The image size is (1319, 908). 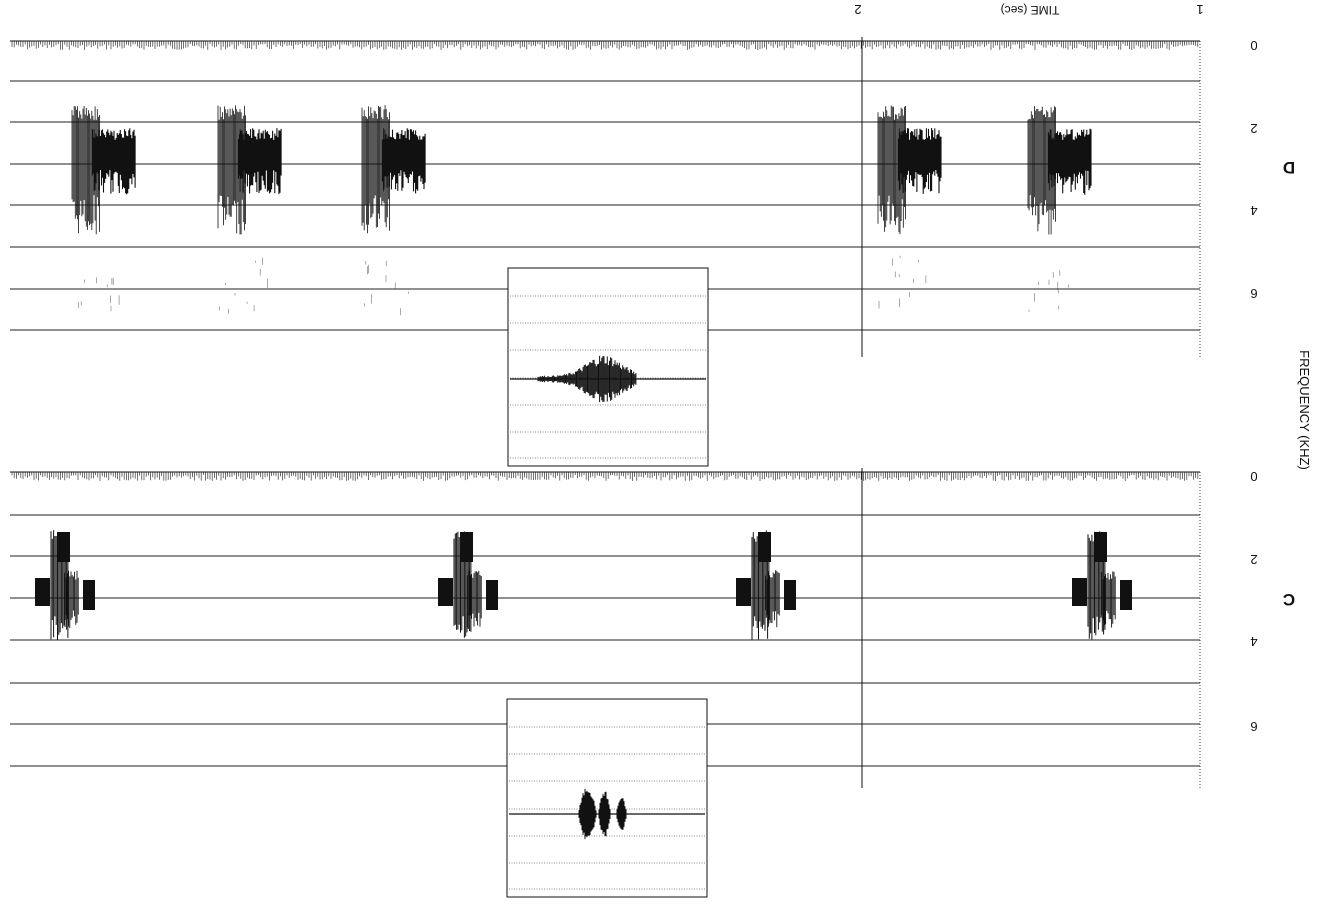 I want to click on inset-frame, so click(x=607, y=798).